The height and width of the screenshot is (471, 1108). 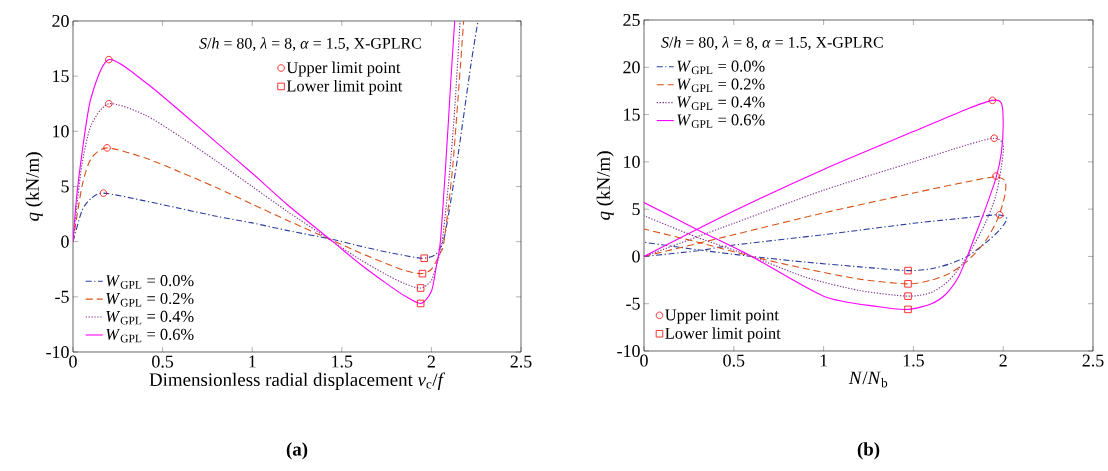 What do you see at coordinates (868, 379) in the screenshot?
I see `x-axis-title: N/N$_{b}$` at bounding box center [868, 379].